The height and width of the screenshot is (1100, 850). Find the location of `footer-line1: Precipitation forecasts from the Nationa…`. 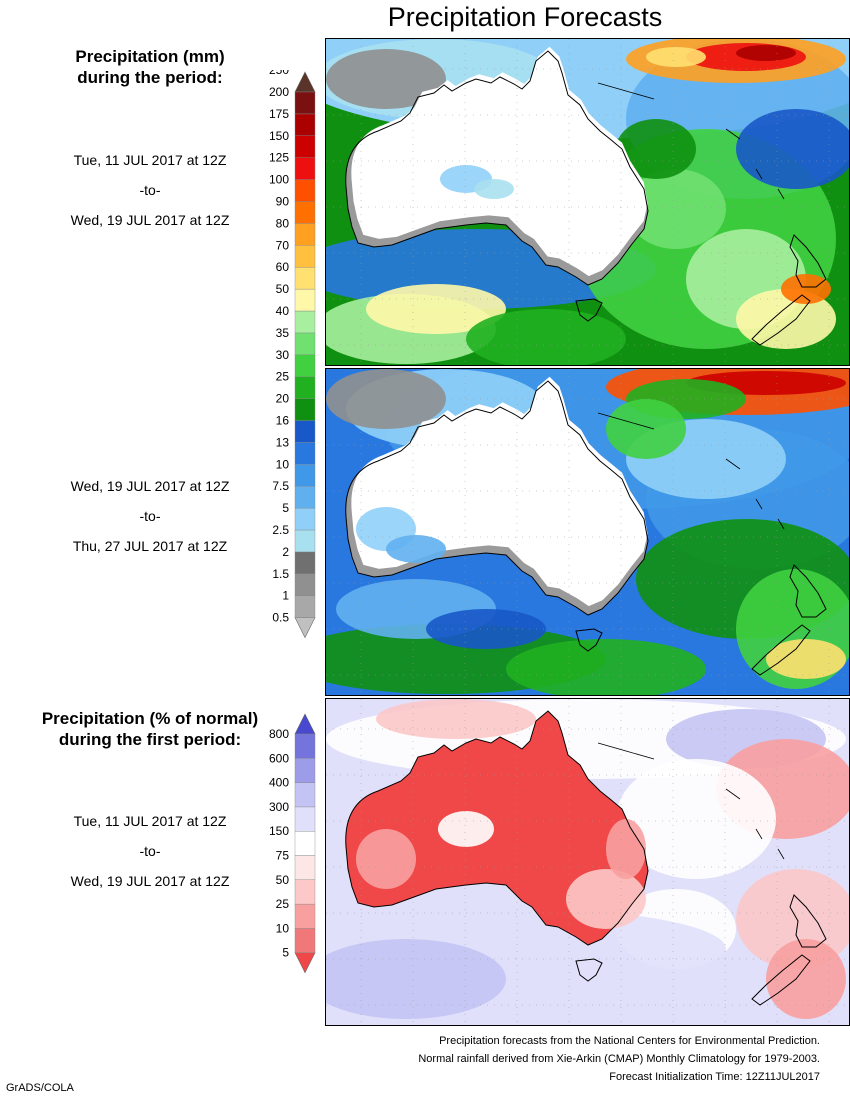

footer-line1: Precipitation forecasts from the Nationa… is located at coordinates (629, 1041).